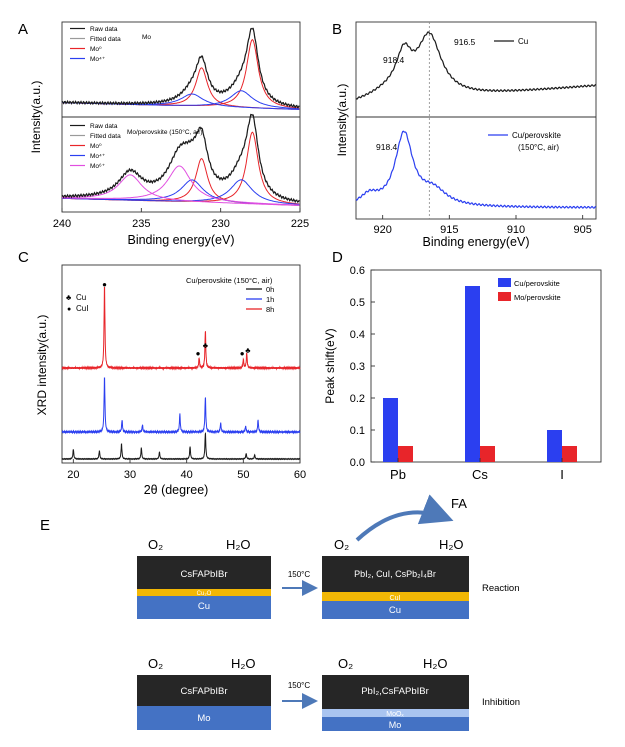 This screenshot has width=625, height=747. What do you see at coordinates (330, 365) in the screenshot?
I see `panel-d-ylabel: Peak shift(eV)` at bounding box center [330, 365].